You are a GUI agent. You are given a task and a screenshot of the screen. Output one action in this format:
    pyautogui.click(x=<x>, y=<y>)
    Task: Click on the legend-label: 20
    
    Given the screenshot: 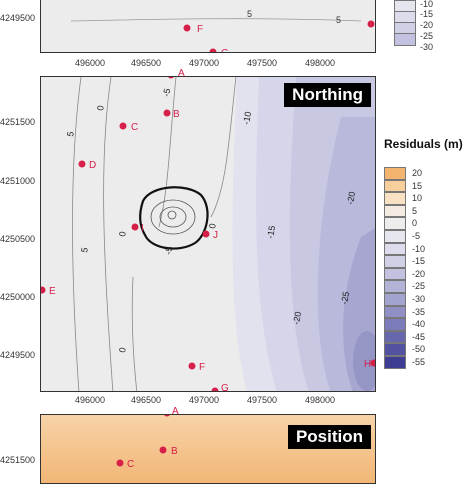 What is the action you would take?
    pyautogui.click(x=417, y=173)
    